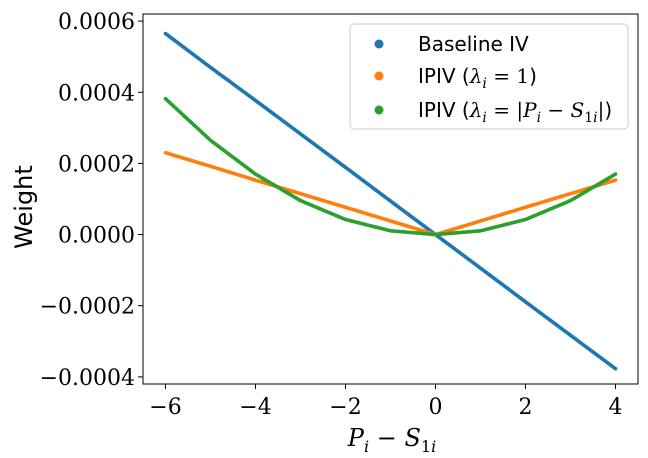 This screenshot has width=648, height=458. Describe the element at coordinates (515, 112) in the screenshot. I see `legend-label-ipiv-lambda-abs: IPIV (λi = |Pi − S1i|)` at that location.